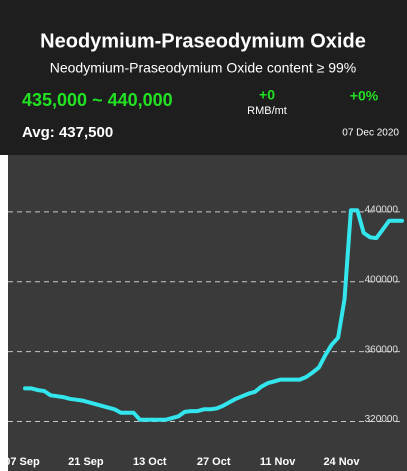 Image resolution: width=407 pixels, height=471 pixels. What do you see at coordinates (278, 462) in the screenshot?
I see `x-tick-label: 11 Nov` at bounding box center [278, 462].